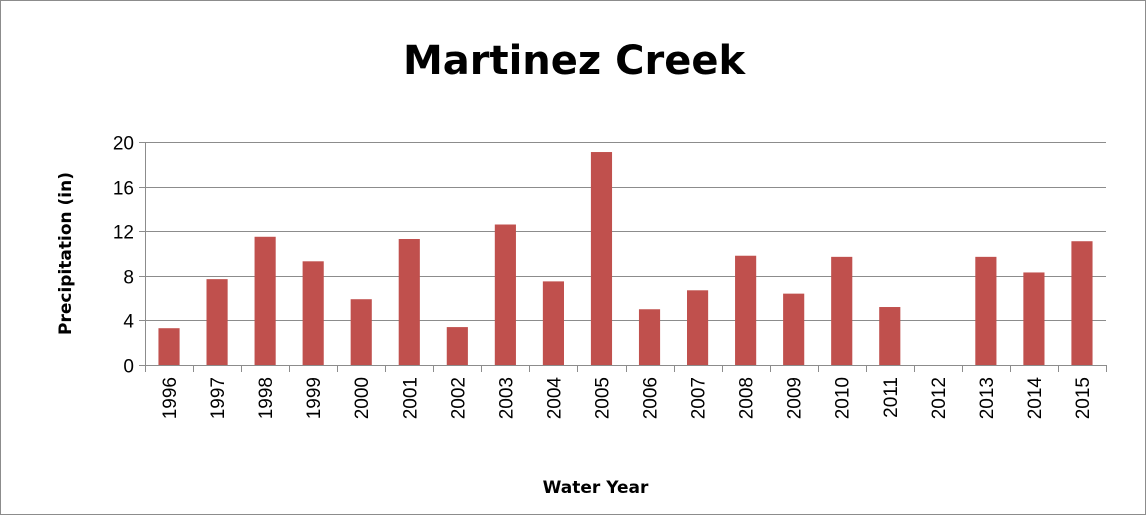  I want to click on x-tick-label: 1997, so click(218, 398).